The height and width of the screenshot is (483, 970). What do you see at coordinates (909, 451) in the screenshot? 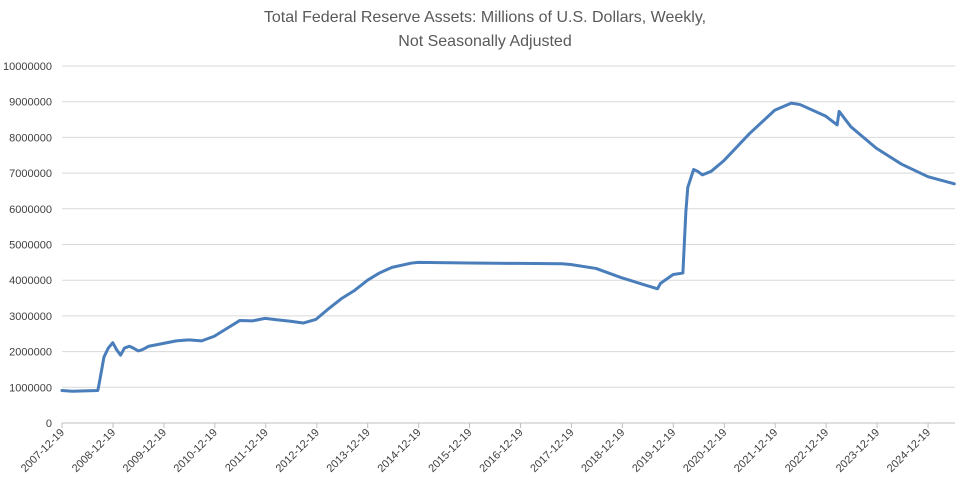
I see `x-tick-label: 2024-12-19` at bounding box center [909, 451].